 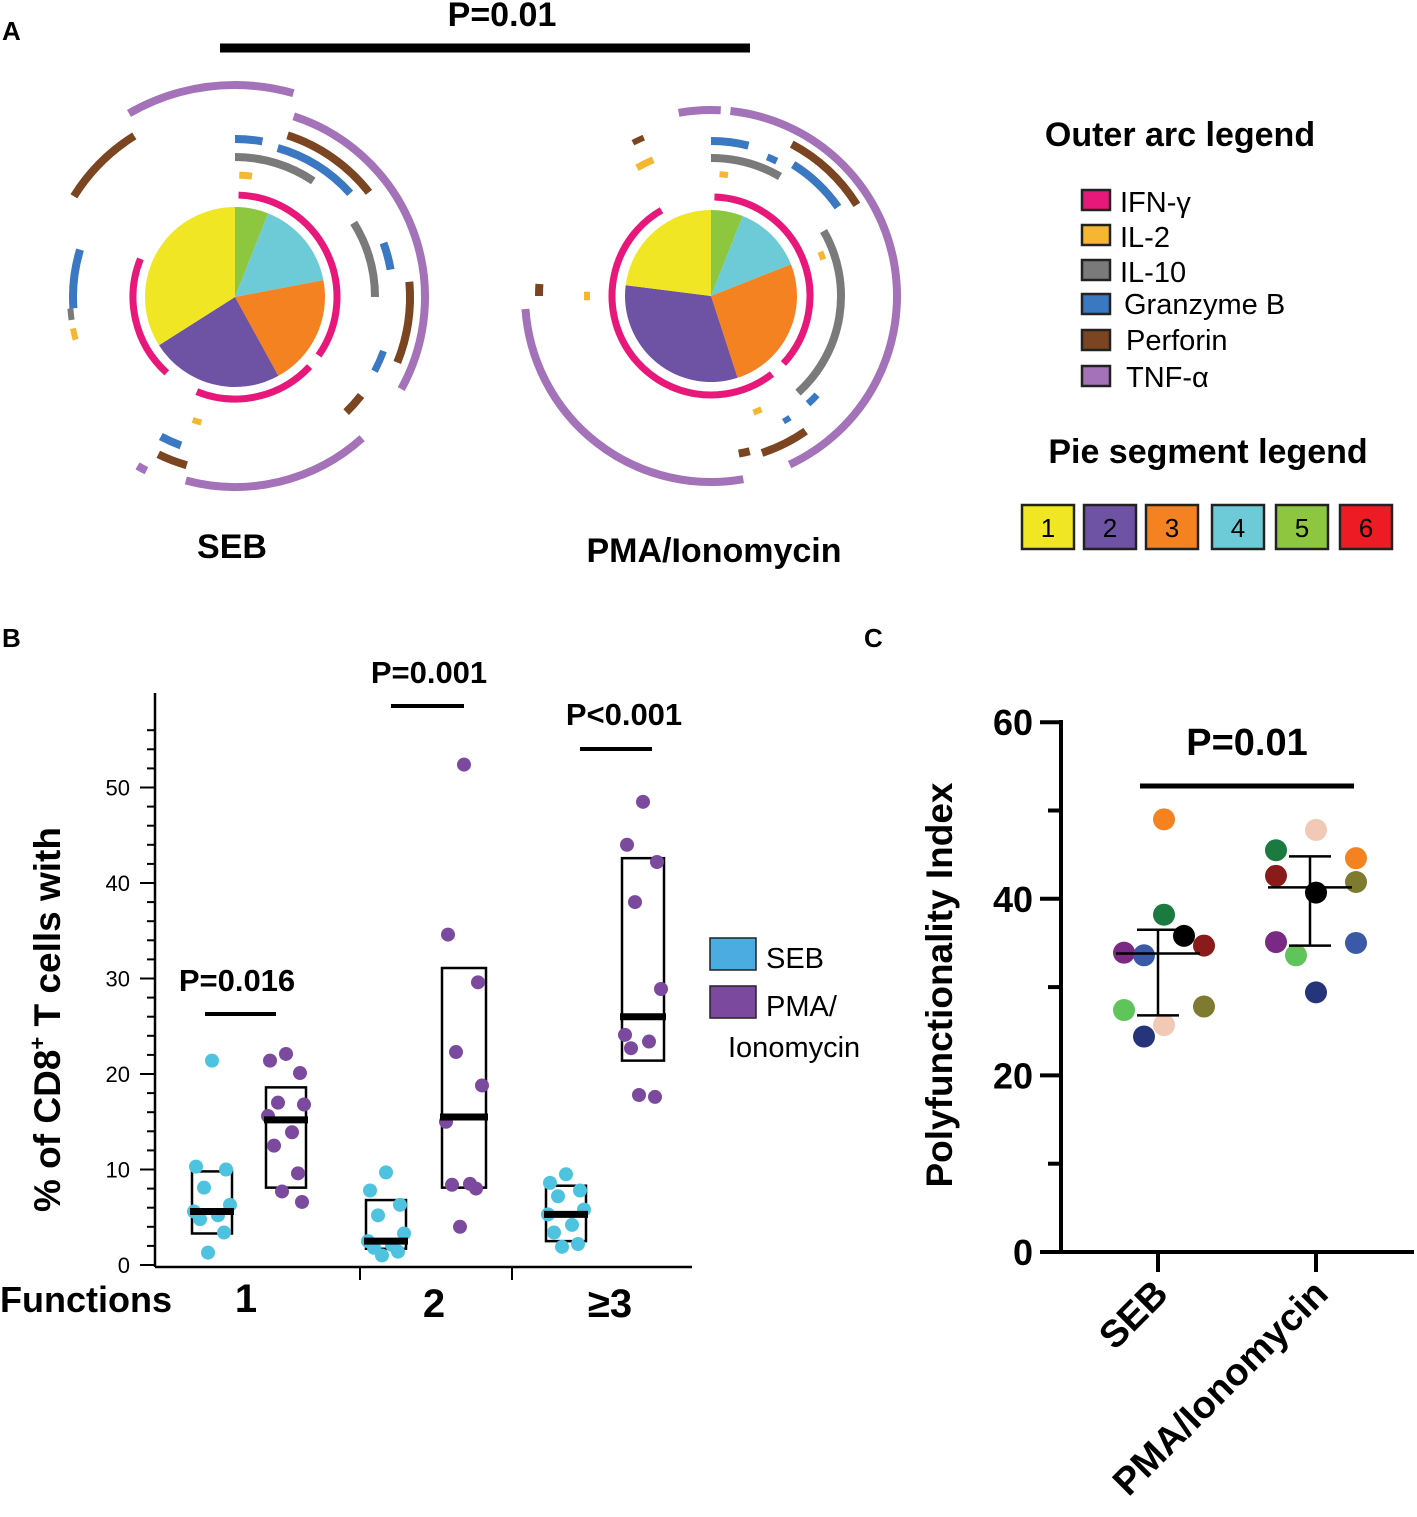 What do you see at coordinates (11, 638) in the screenshot?
I see `panel-b-letter: B` at bounding box center [11, 638].